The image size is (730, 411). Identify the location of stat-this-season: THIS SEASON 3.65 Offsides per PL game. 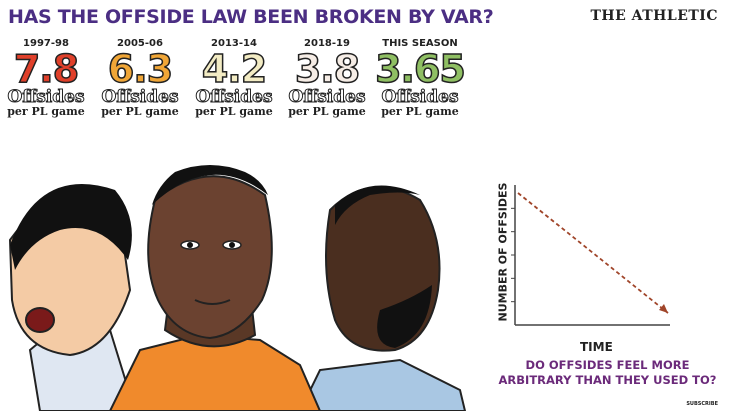
(420, 78).